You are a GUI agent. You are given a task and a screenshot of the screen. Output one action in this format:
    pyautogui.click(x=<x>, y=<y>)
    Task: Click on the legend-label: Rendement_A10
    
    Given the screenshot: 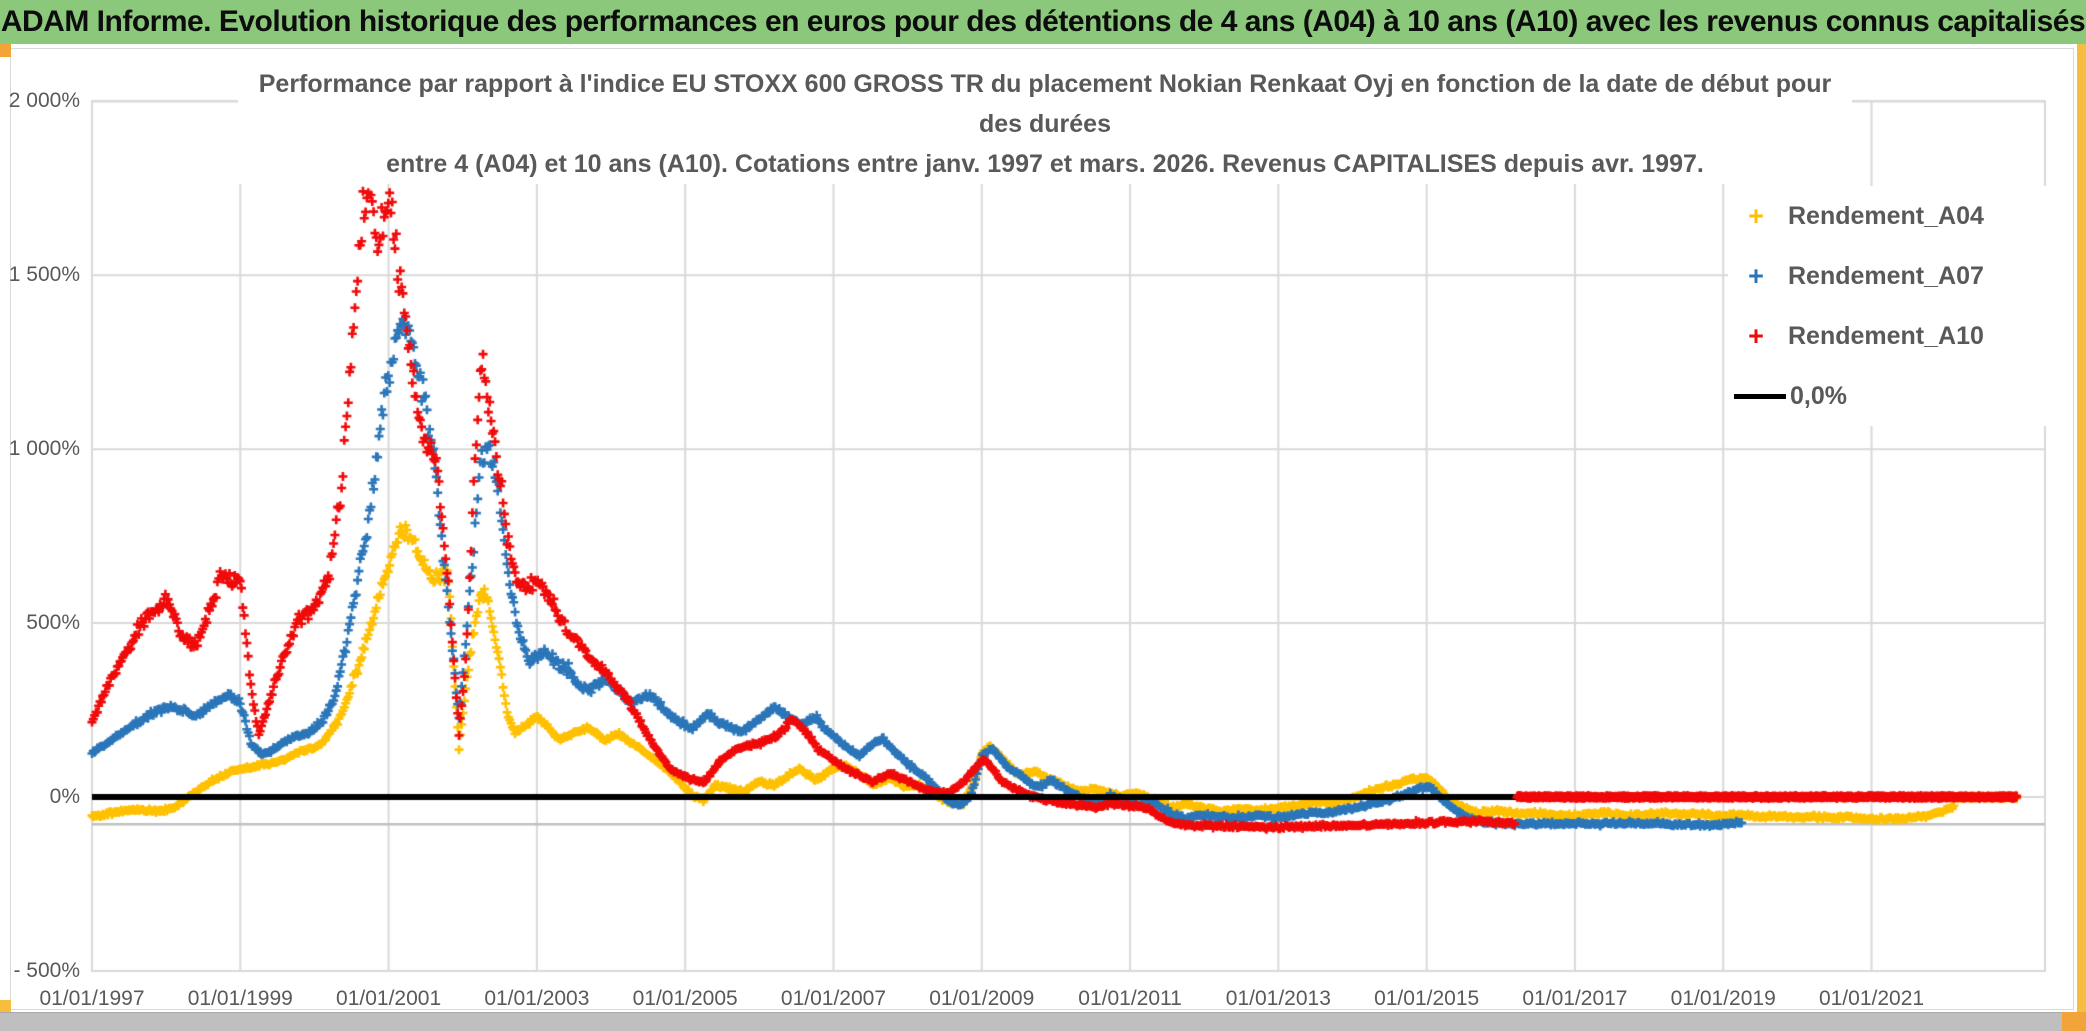 What is the action you would take?
    pyautogui.click(x=1886, y=335)
    